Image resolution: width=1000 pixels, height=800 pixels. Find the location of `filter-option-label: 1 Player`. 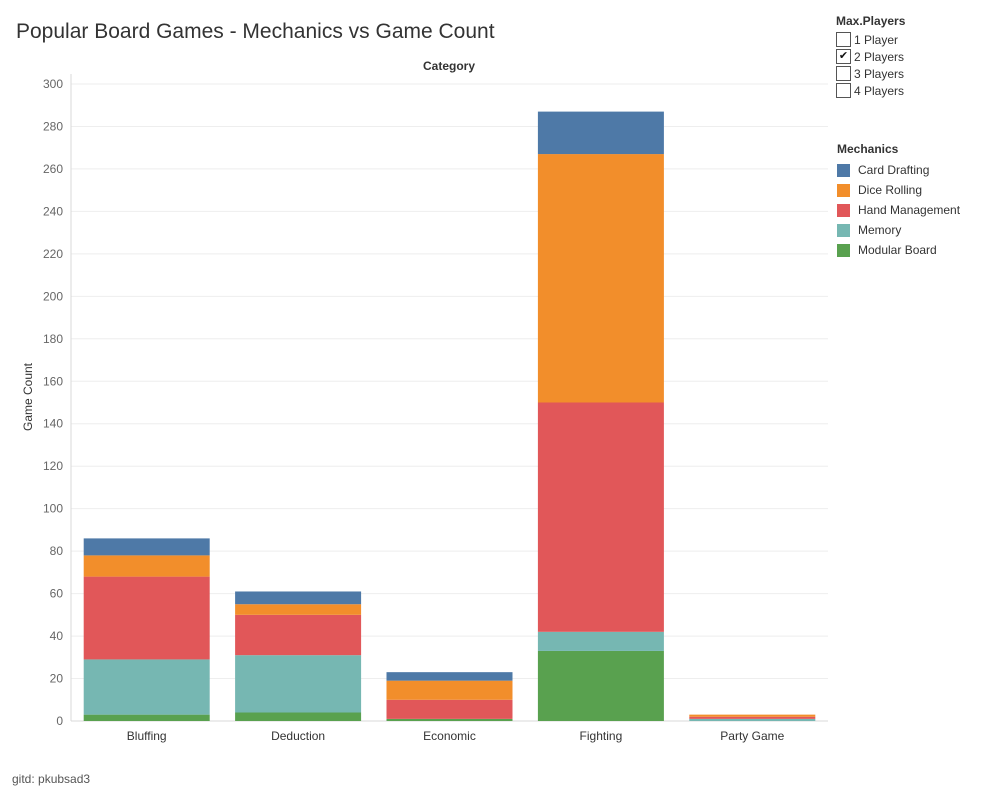

filter-option-label: 1 Player is located at coordinates (876, 39).